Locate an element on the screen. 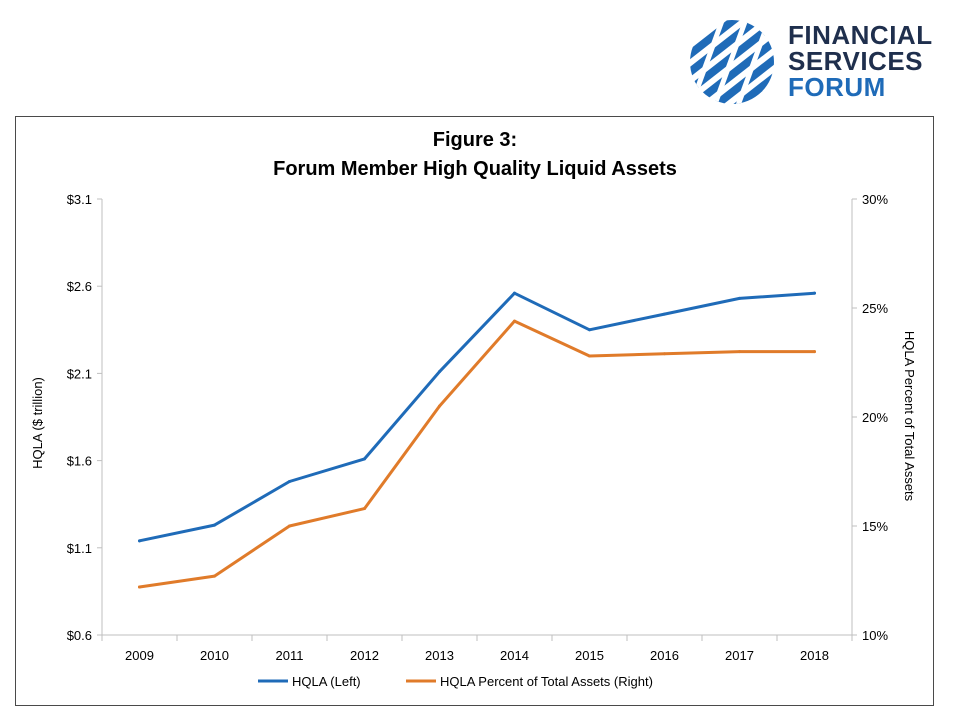 This screenshot has width=960, height=720. left-tick-label: $3.1 is located at coordinates (79, 199).